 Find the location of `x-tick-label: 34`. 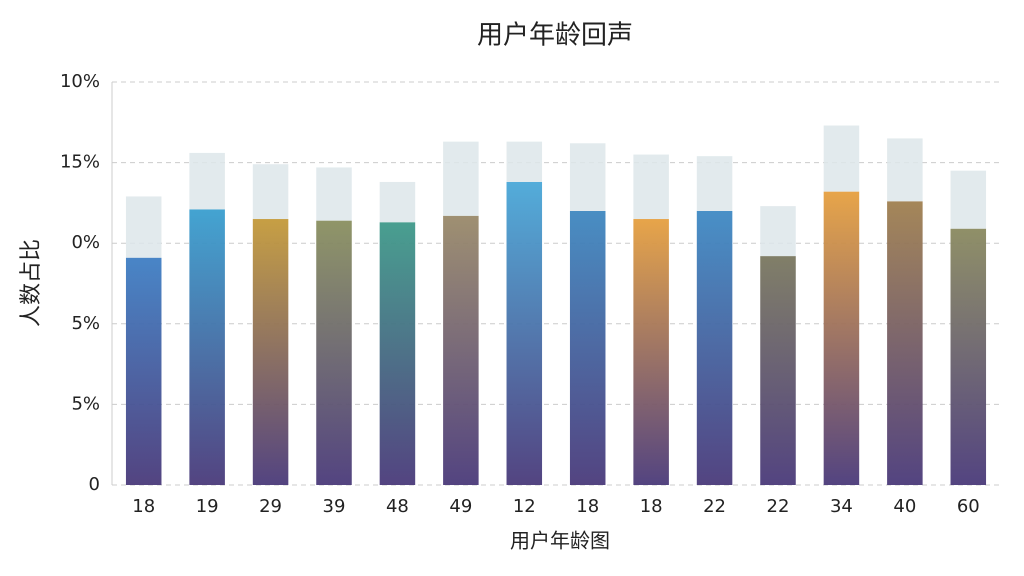

x-tick-label: 34 is located at coordinates (841, 506).